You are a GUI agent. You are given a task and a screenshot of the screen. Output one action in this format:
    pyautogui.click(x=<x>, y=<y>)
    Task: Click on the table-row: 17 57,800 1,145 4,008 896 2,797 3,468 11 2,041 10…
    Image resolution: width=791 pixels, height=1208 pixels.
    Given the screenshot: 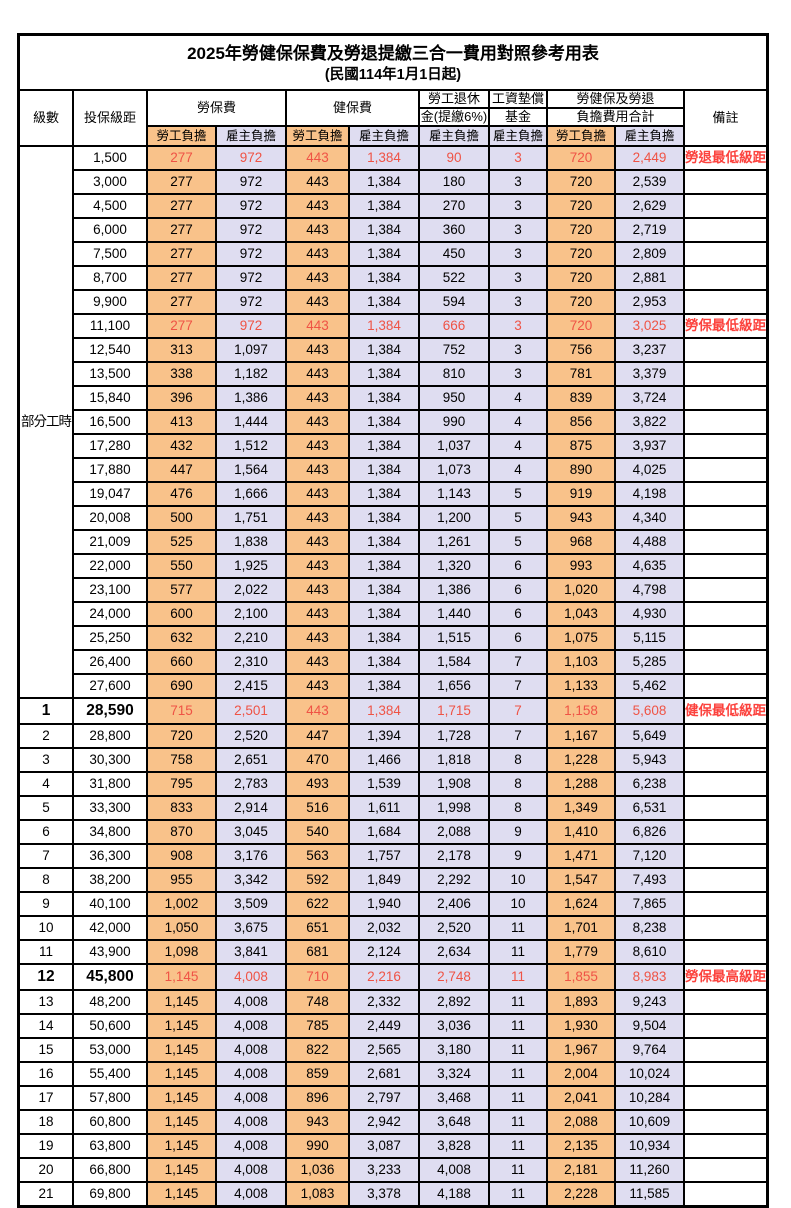 What is the action you would take?
    pyautogui.click(x=393, y=1098)
    